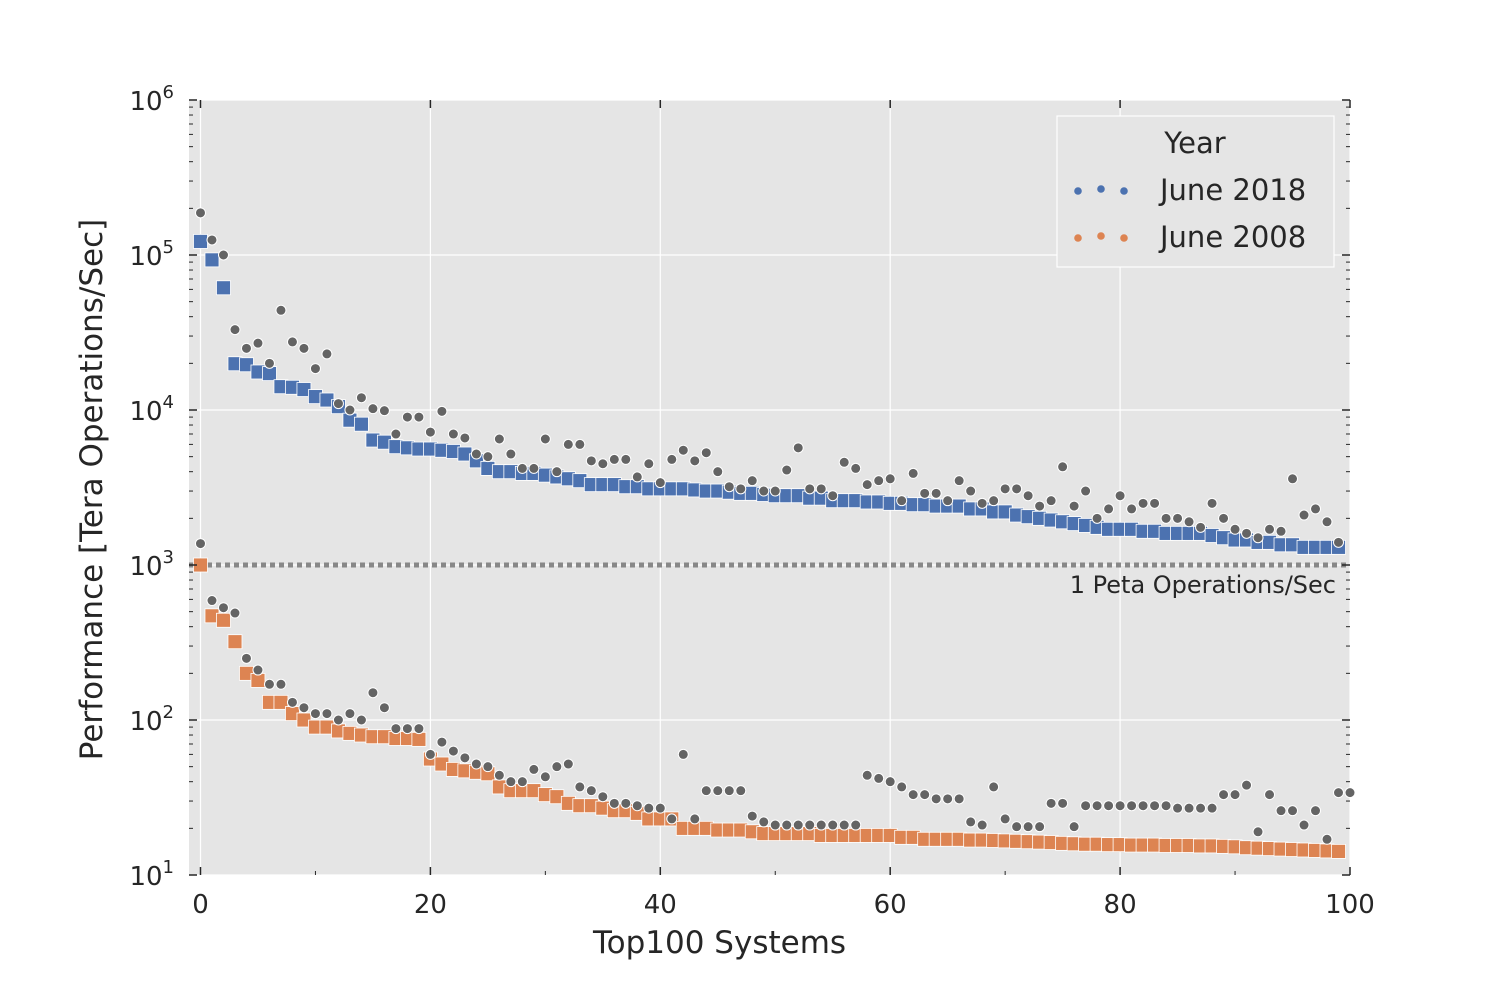 Image resolution: width=1500 pixels, height=1000 pixels. What do you see at coordinates (769, 580) in the screenshot?
I see `reference-line-group: 1 Peta Operations/Sec` at bounding box center [769, 580].